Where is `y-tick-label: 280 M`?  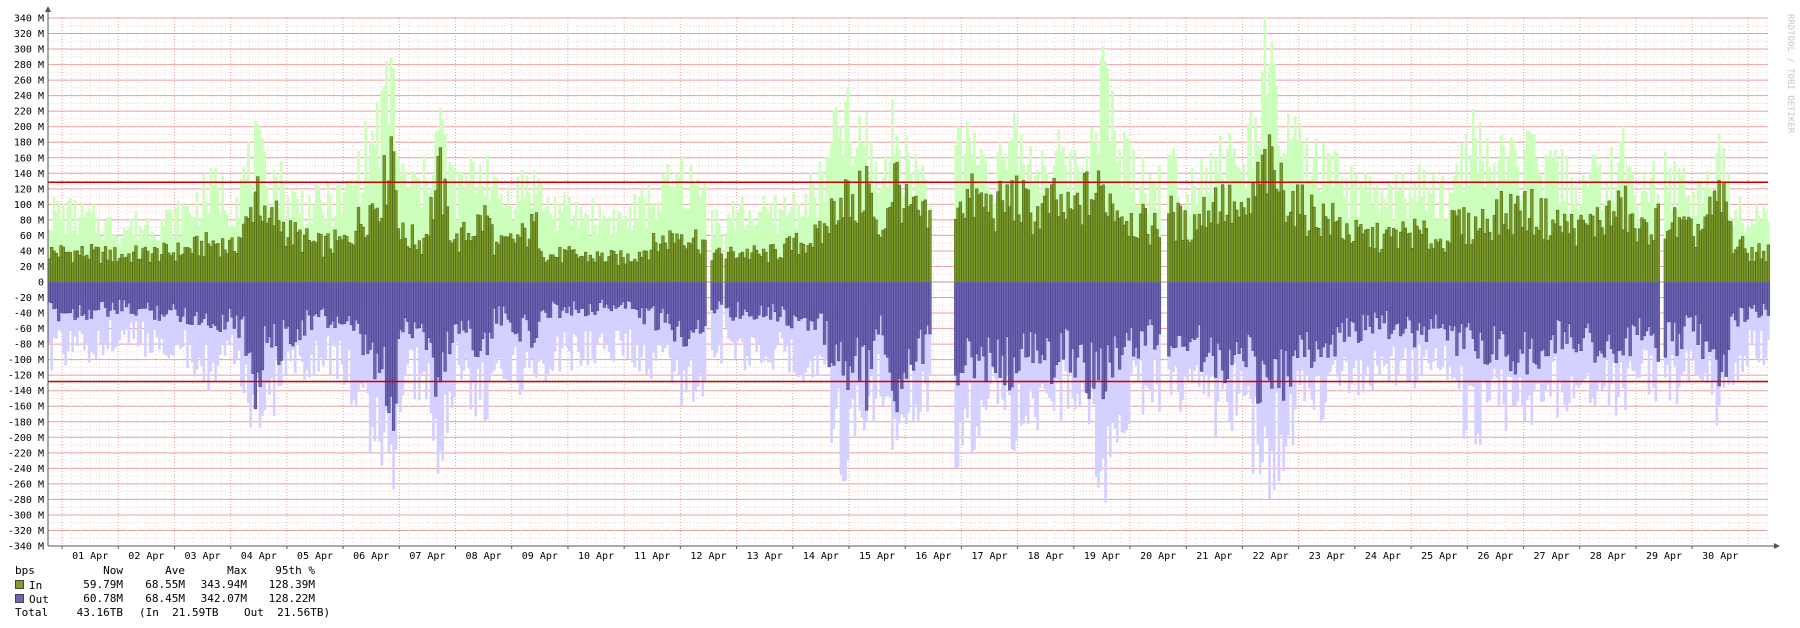
y-tick-label: 280 M is located at coordinates (29, 65).